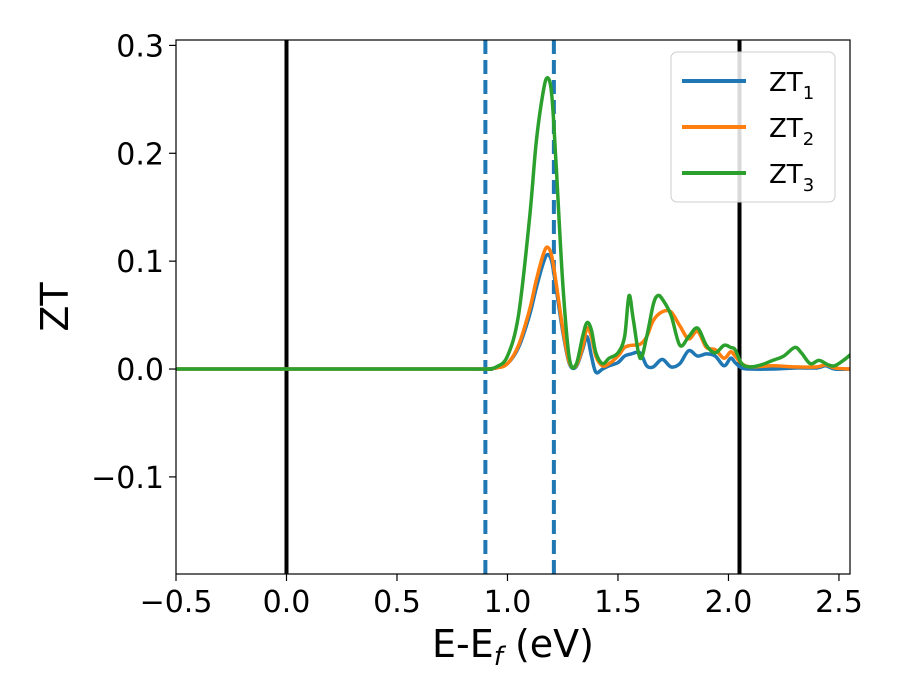 The width and height of the screenshot is (900, 700). I want to click on y-axis-title: ZT, so click(55, 307).